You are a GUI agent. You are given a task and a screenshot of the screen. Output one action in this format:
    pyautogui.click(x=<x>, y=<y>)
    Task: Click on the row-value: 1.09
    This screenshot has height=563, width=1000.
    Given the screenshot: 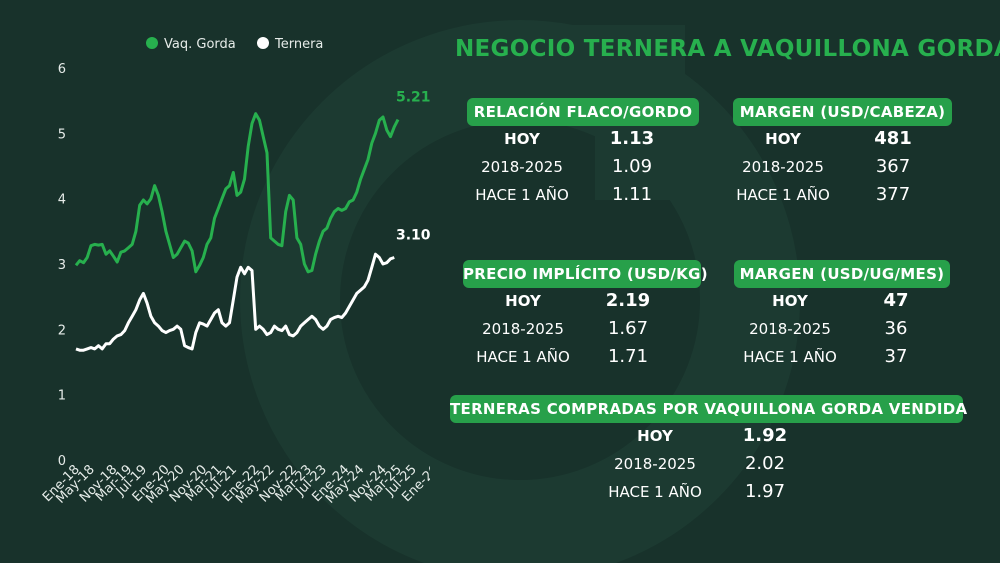 What is the action you would take?
    pyautogui.click(x=632, y=166)
    